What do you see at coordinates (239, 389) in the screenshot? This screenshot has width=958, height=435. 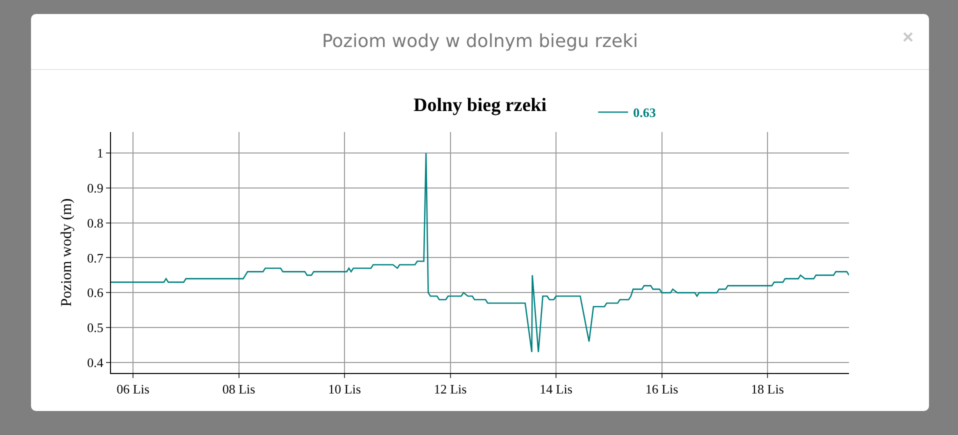 I see `x-tick-label: 08 Lis` at bounding box center [239, 389].